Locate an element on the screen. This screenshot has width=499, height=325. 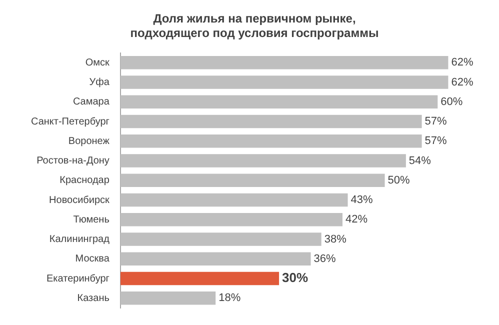
y-tick-label: Новосибирск is located at coordinates (79, 200).